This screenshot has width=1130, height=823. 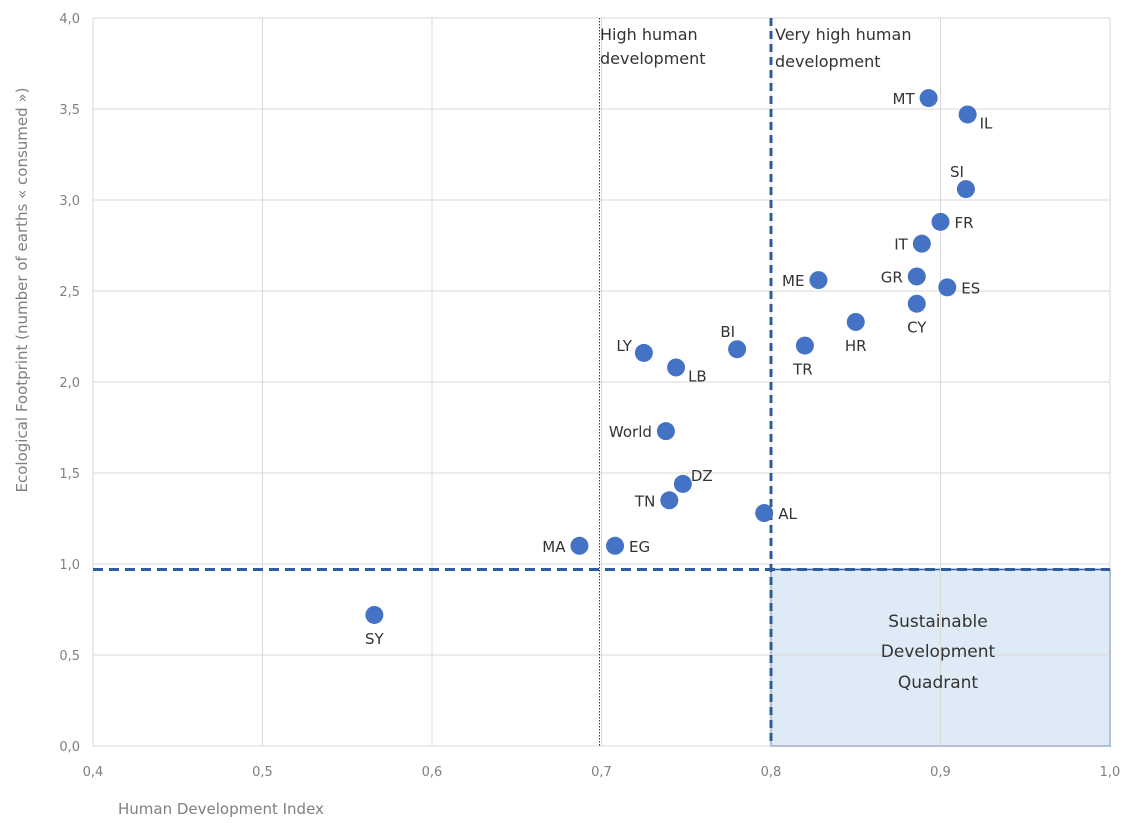 I want to click on data-label-bi: BI, so click(x=727, y=332).